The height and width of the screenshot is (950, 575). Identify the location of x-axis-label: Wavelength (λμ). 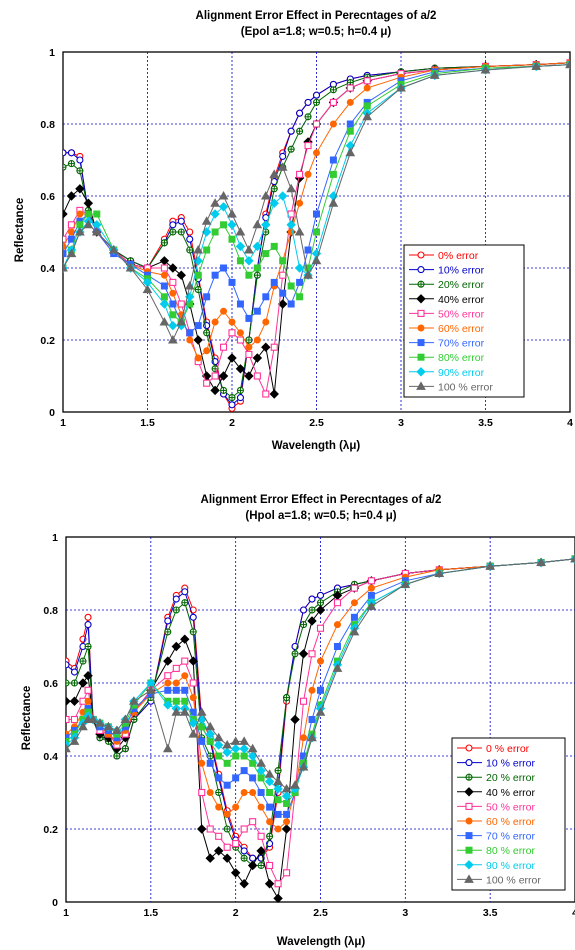
(316, 446).